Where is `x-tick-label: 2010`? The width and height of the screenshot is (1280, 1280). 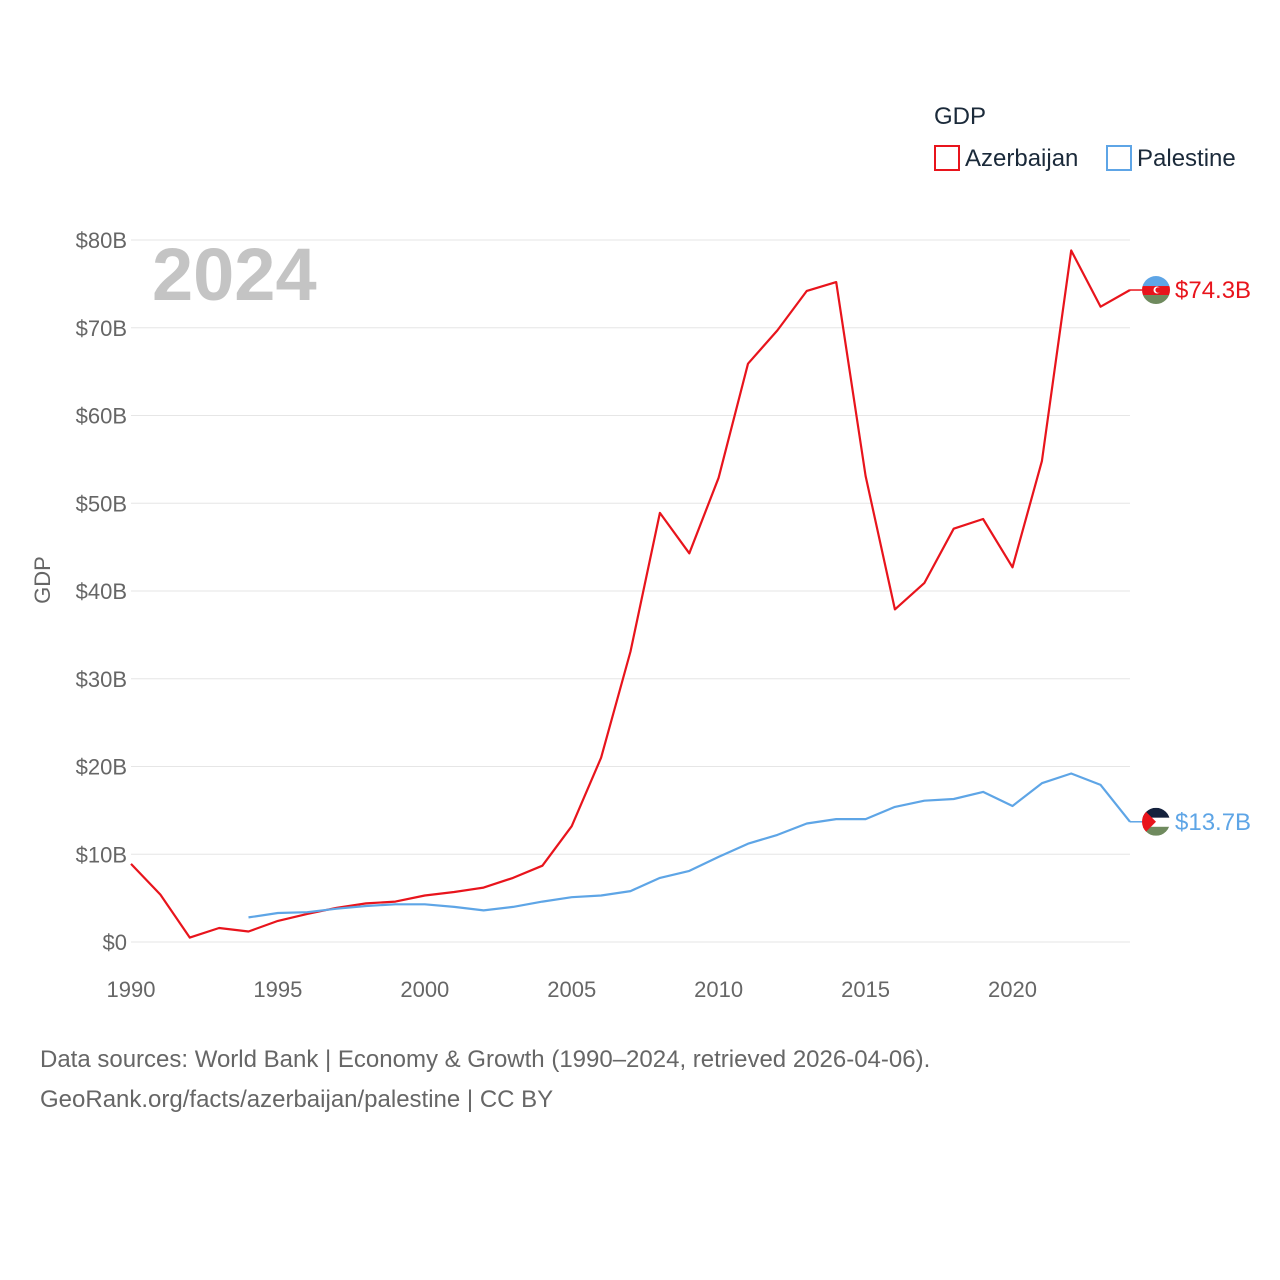
x-tick-label: 2010 is located at coordinates (718, 989).